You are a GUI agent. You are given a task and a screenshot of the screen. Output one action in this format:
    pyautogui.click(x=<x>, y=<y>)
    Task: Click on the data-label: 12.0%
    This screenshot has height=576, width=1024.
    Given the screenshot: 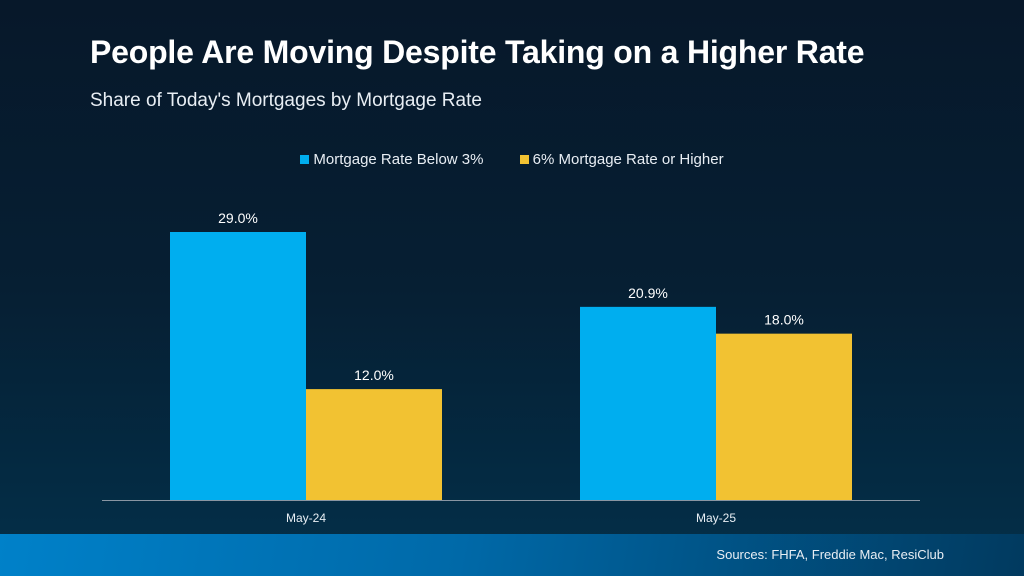 What is the action you would take?
    pyautogui.click(x=374, y=375)
    